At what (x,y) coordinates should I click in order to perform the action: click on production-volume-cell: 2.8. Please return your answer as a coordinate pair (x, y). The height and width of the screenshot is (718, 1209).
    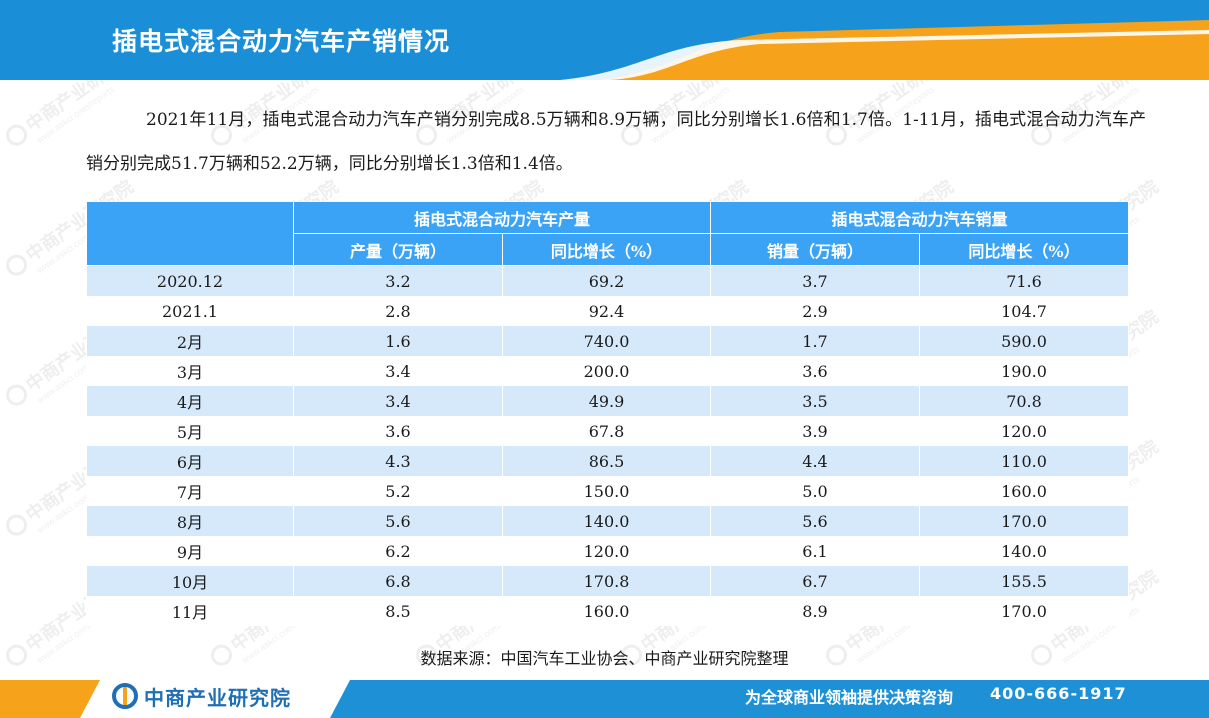
    Looking at the image, I should click on (398, 311).